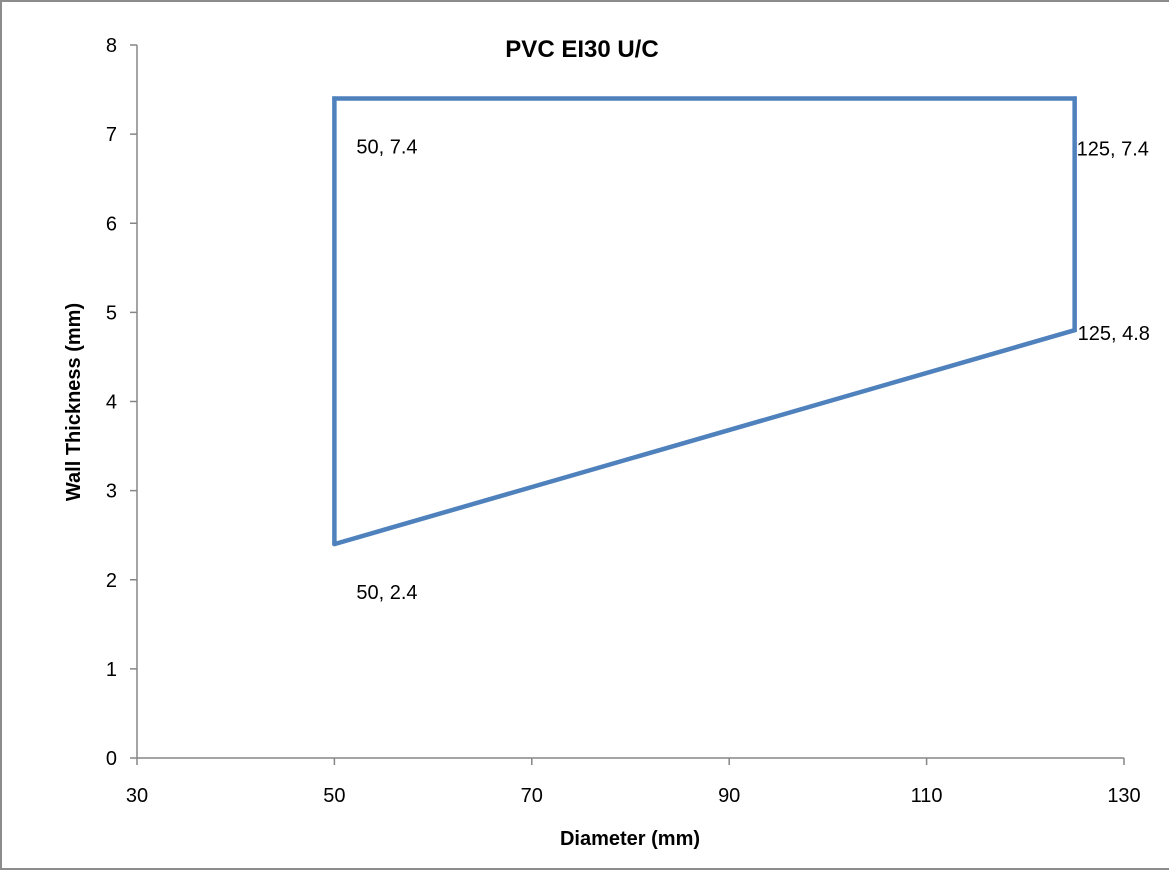 The image size is (1169, 872). What do you see at coordinates (386, 147) in the screenshot?
I see `data-label: 50, 7.4` at bounding box center [386, 147].